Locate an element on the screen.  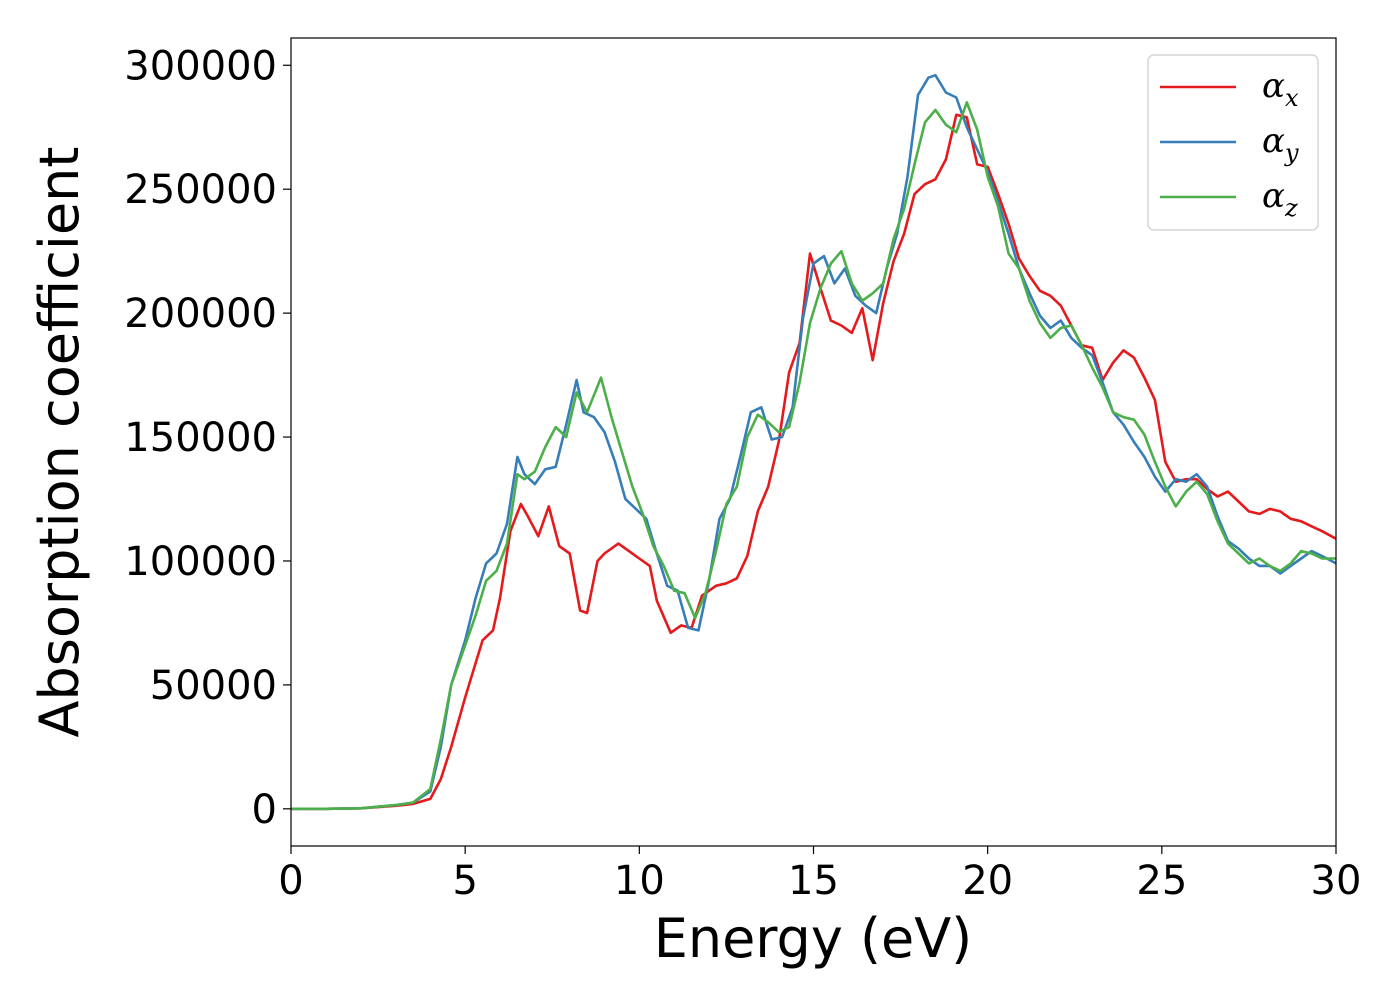
x-tick-label: 20 is located at coordinates (987, 881).